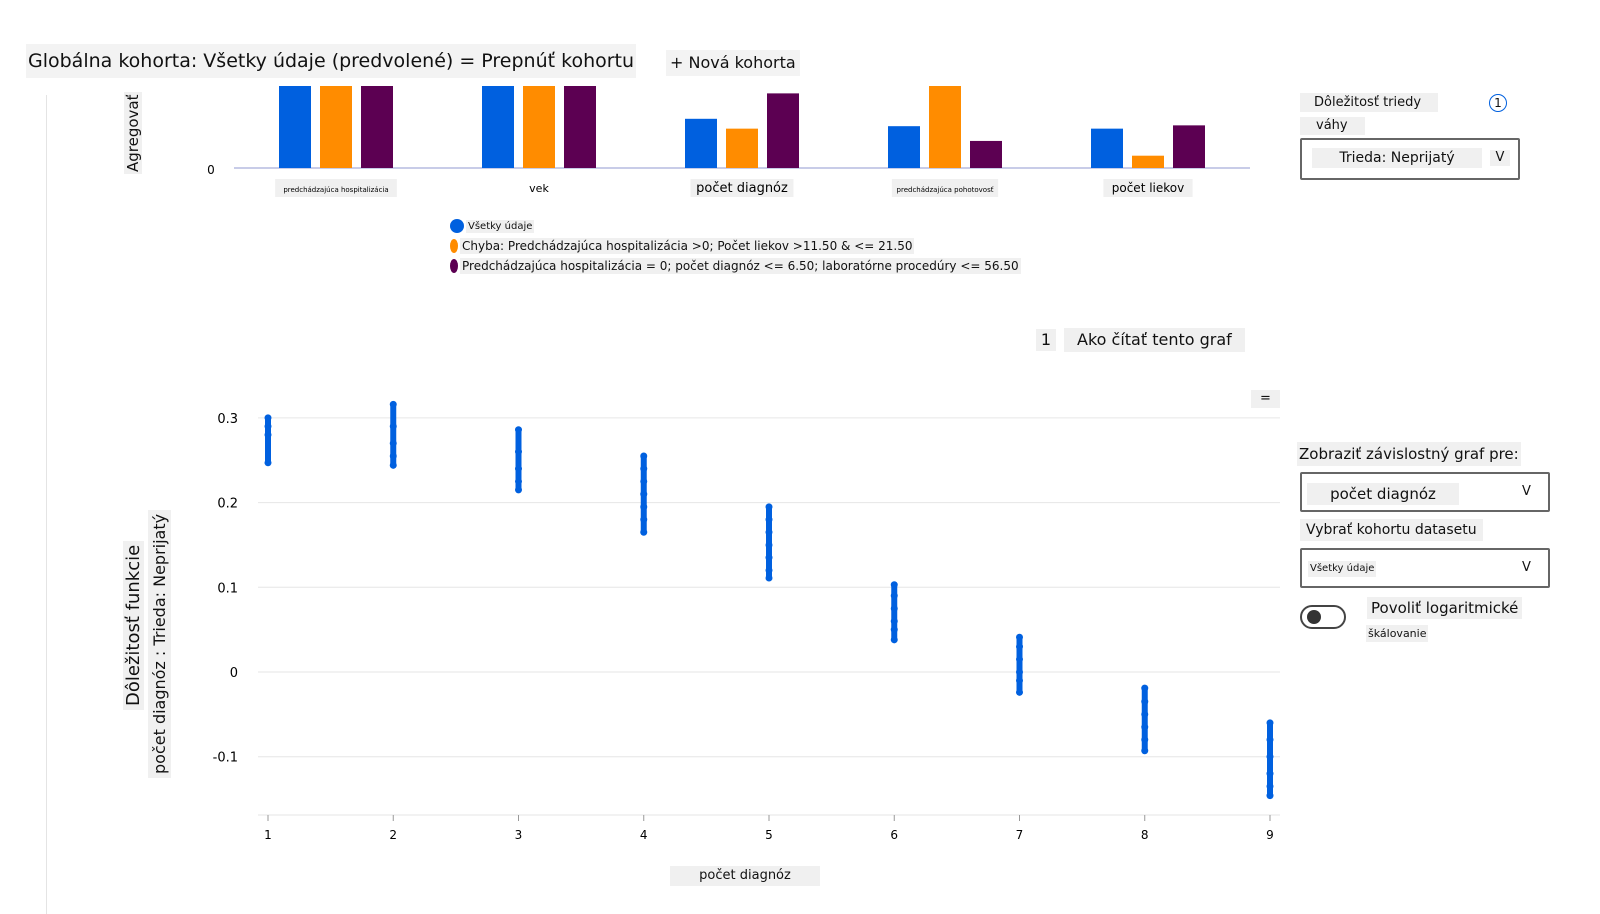  I want to click on legend-item-all: Všetky údaje, so click(492, 226).